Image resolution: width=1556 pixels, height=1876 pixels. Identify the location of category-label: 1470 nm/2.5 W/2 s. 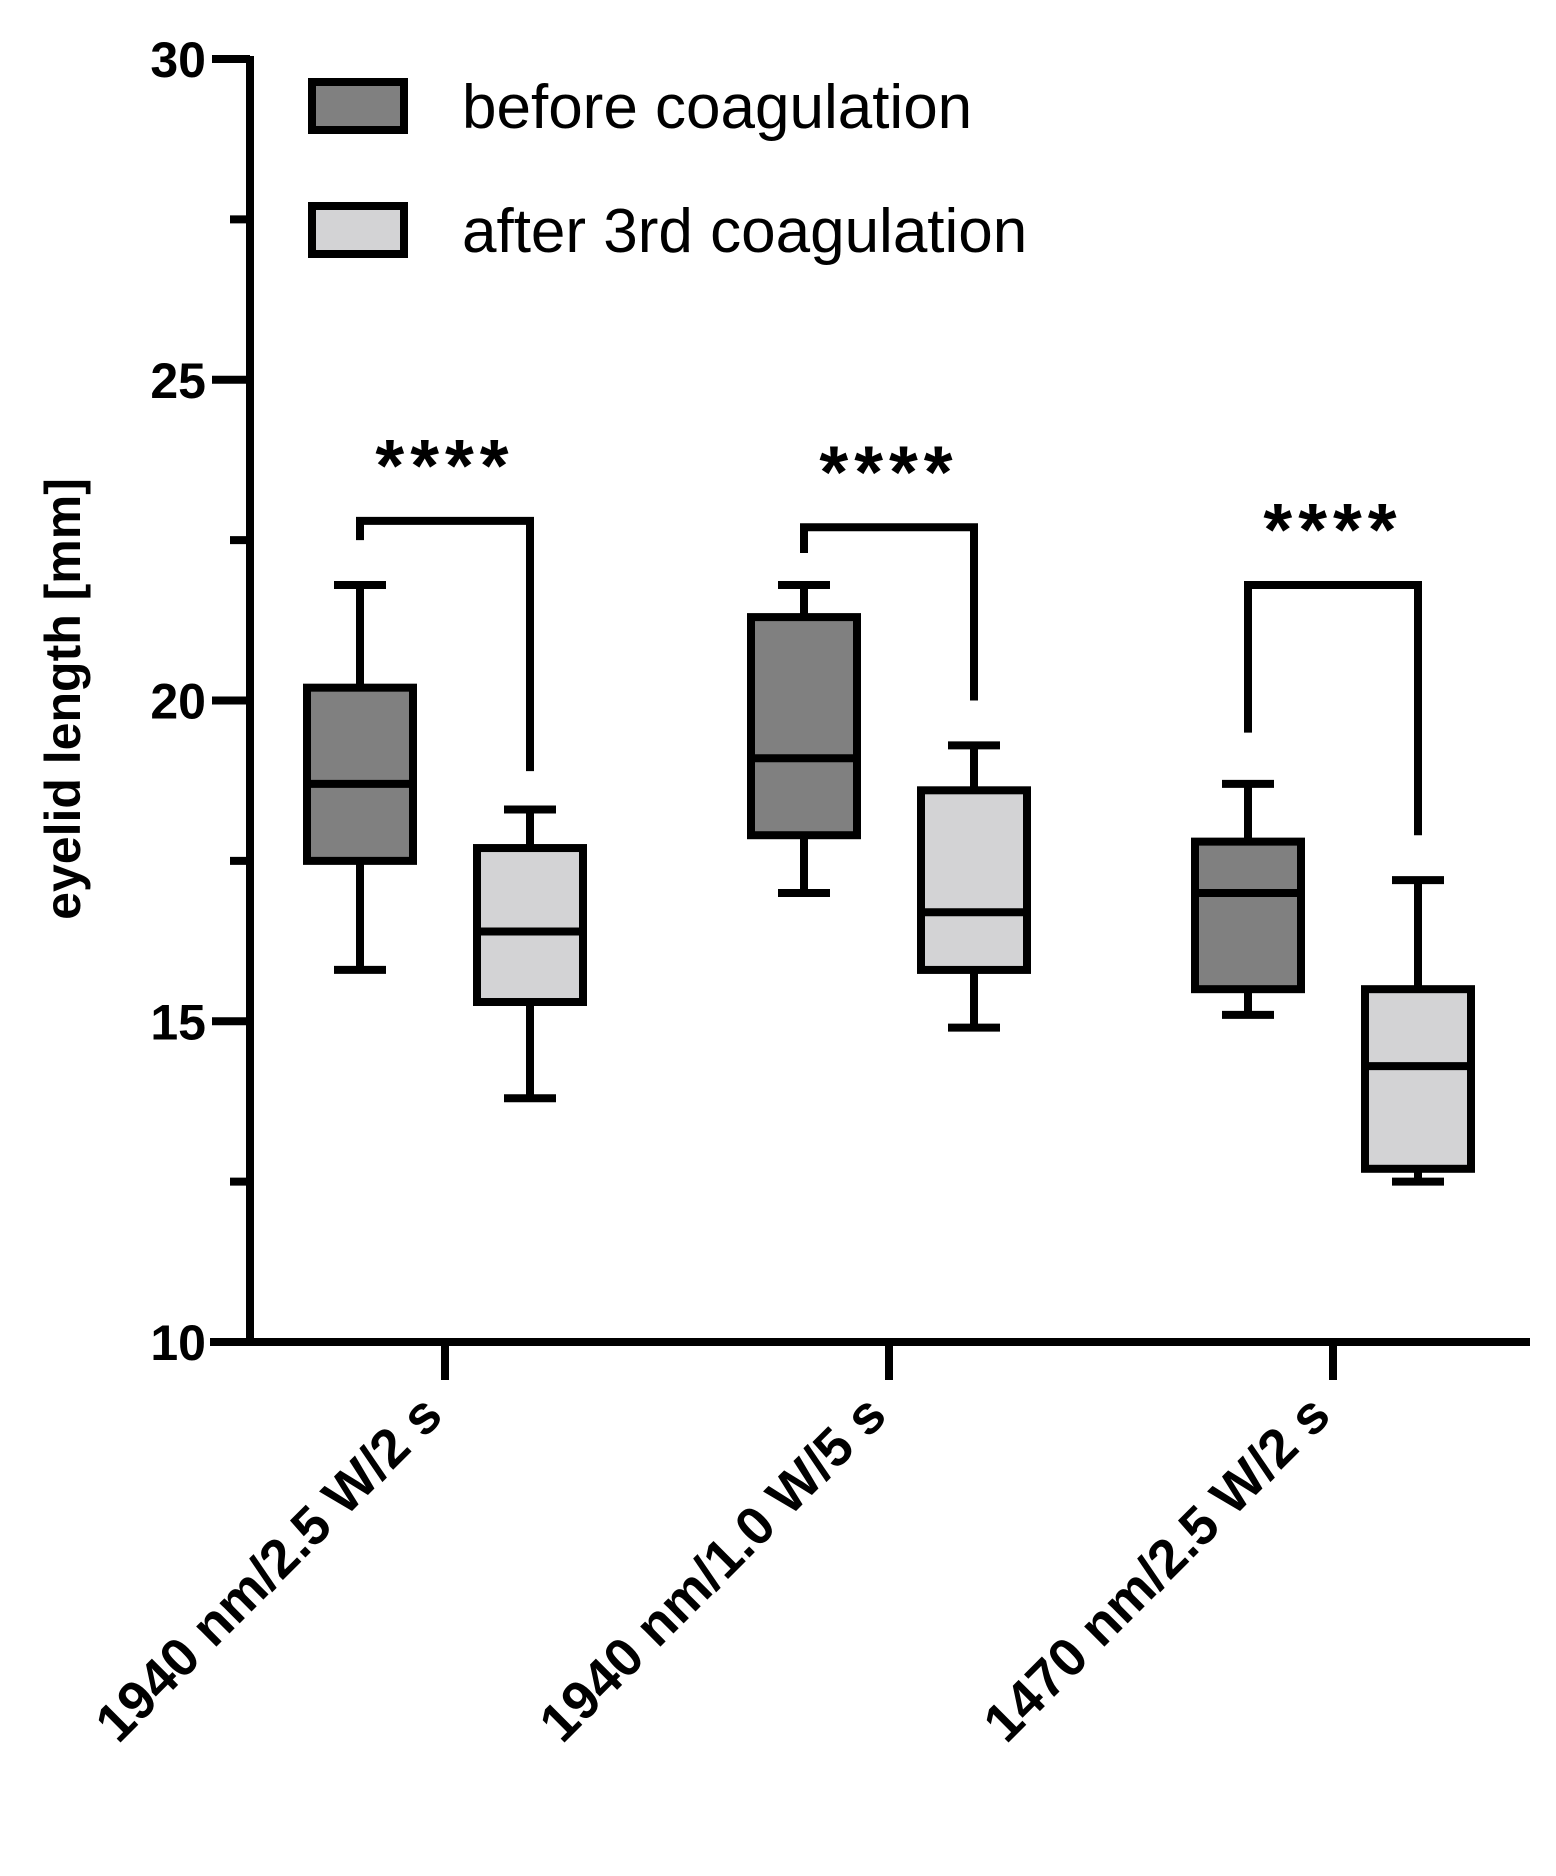
(1156, 1568).